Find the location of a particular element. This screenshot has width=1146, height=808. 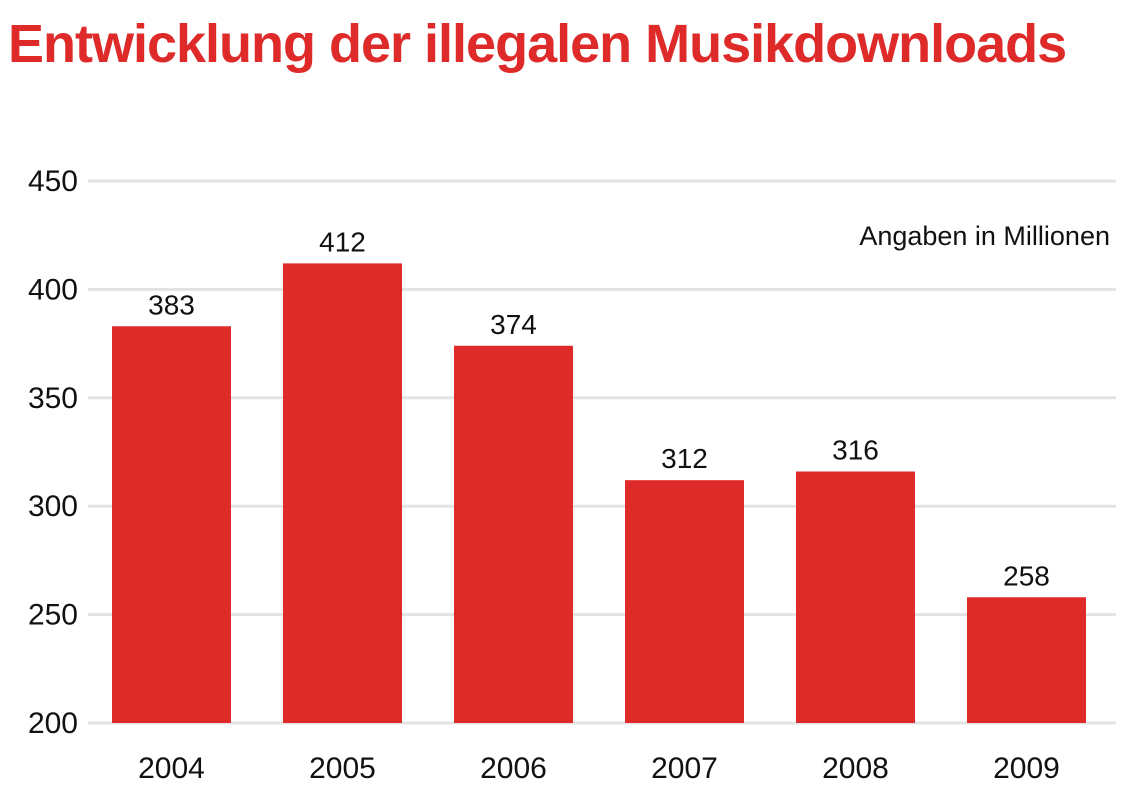

y-tick-label: 250 is located at coordinates (53, 615).